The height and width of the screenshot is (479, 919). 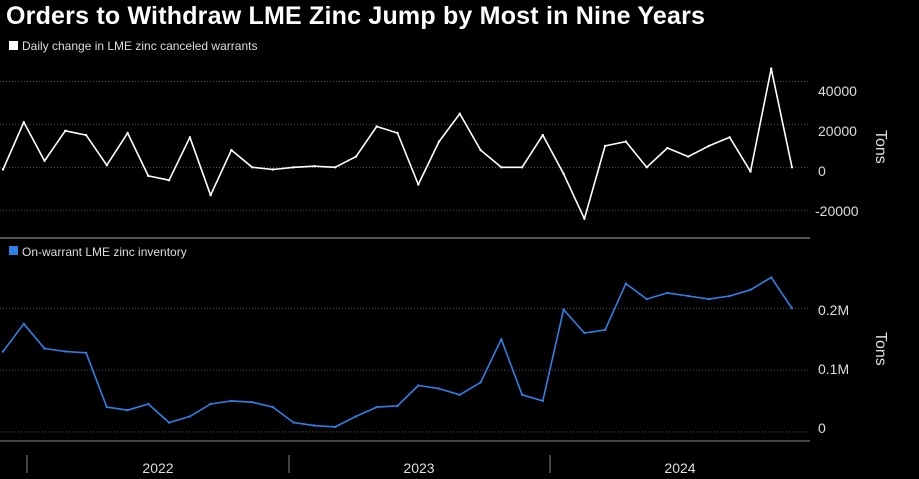 I want to click on y-tick-label: 20000, so click(x=837, y=131).